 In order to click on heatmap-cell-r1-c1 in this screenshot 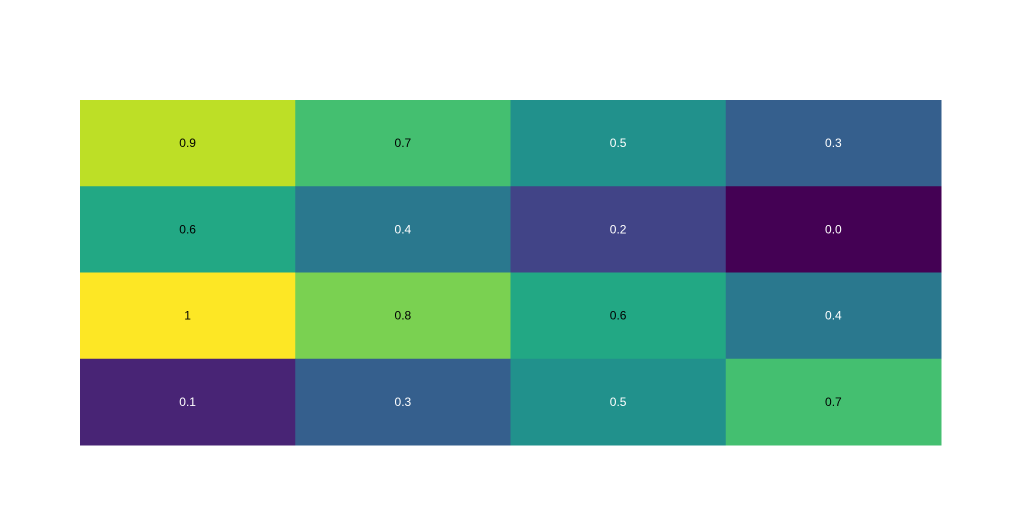, I will do `click(403, 229)`.